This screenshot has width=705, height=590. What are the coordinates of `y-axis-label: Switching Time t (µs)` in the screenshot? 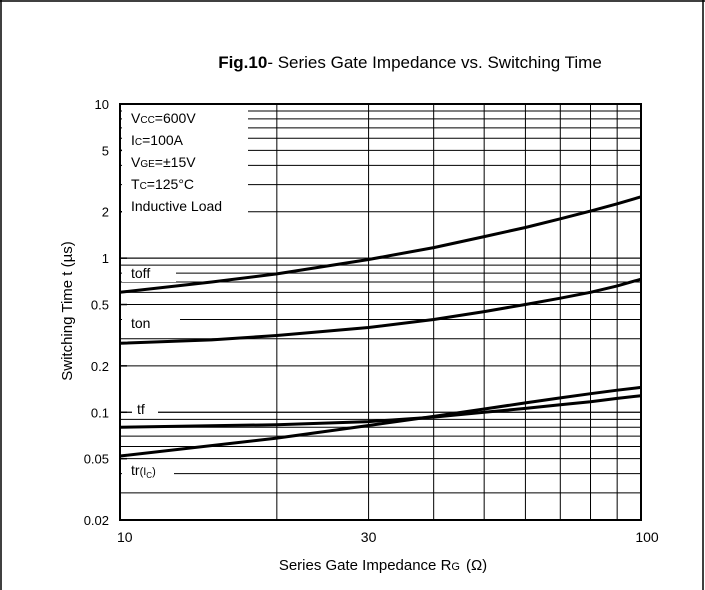 It's located at (67, 311).